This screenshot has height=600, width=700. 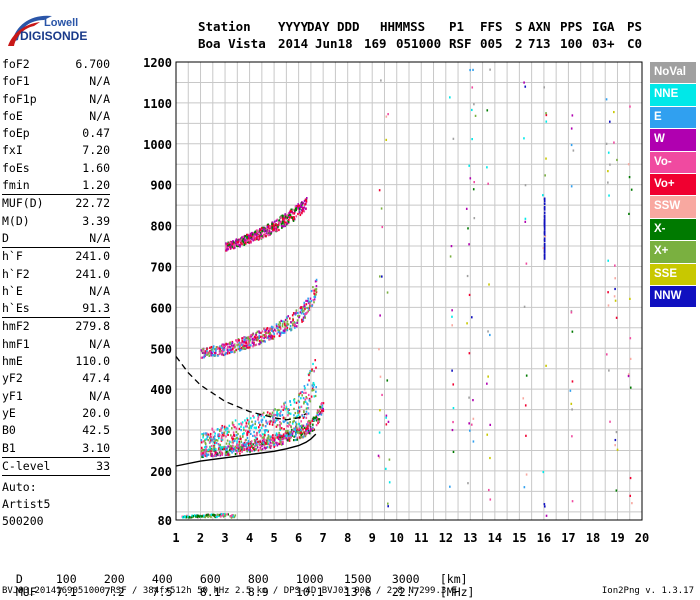 I want to click on param-row: yF2 47.4, so click(x=56, y=378).